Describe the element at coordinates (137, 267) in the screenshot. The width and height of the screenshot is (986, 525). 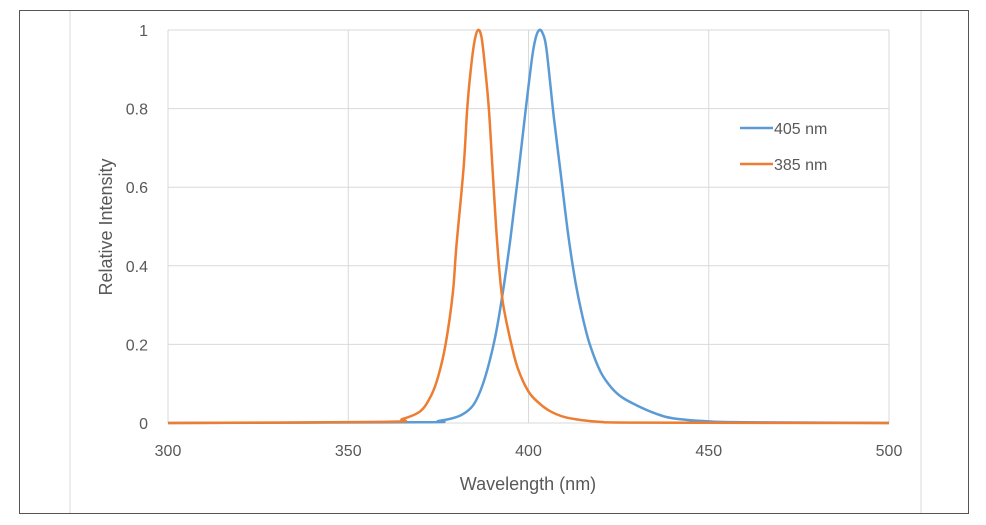
I see `y-tick-label: 0.4` at that location.